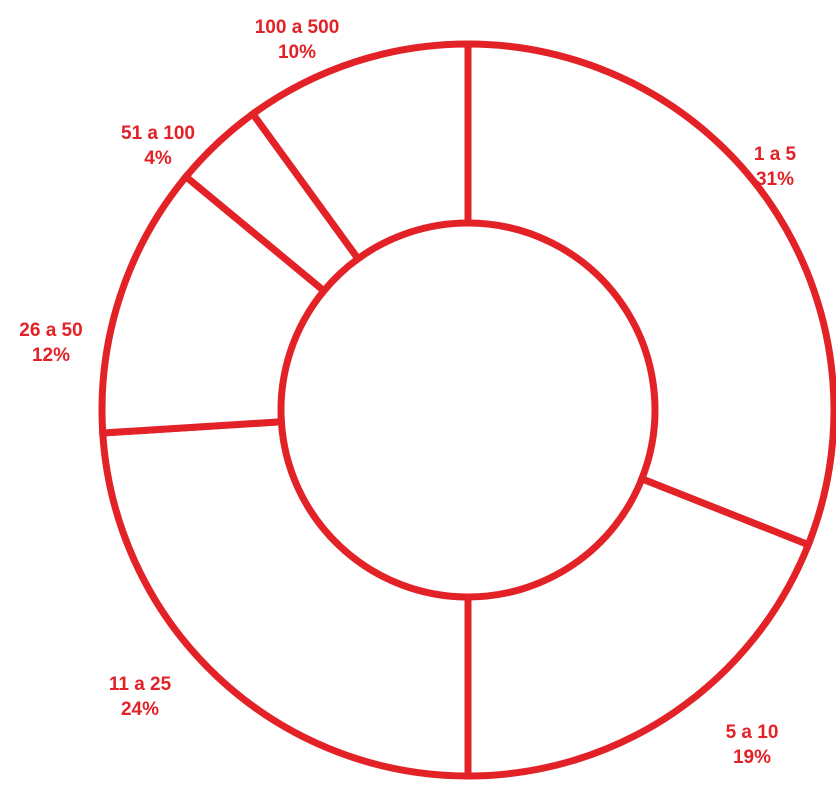 This screenshot has width=836, height=786. I want to click on slice-value-label: 12%, so click(51, 355).